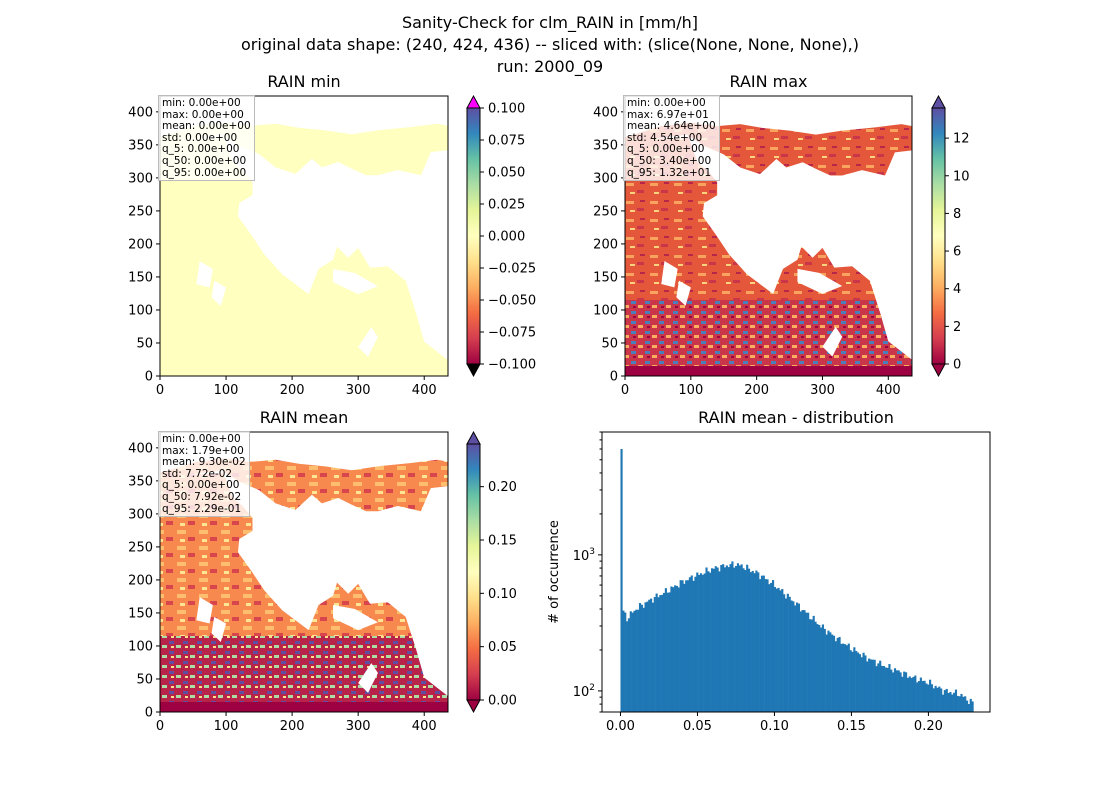 This screenshot has width=1100, height=800. I want to click on x-tick-label: 0, so click(160, 390).